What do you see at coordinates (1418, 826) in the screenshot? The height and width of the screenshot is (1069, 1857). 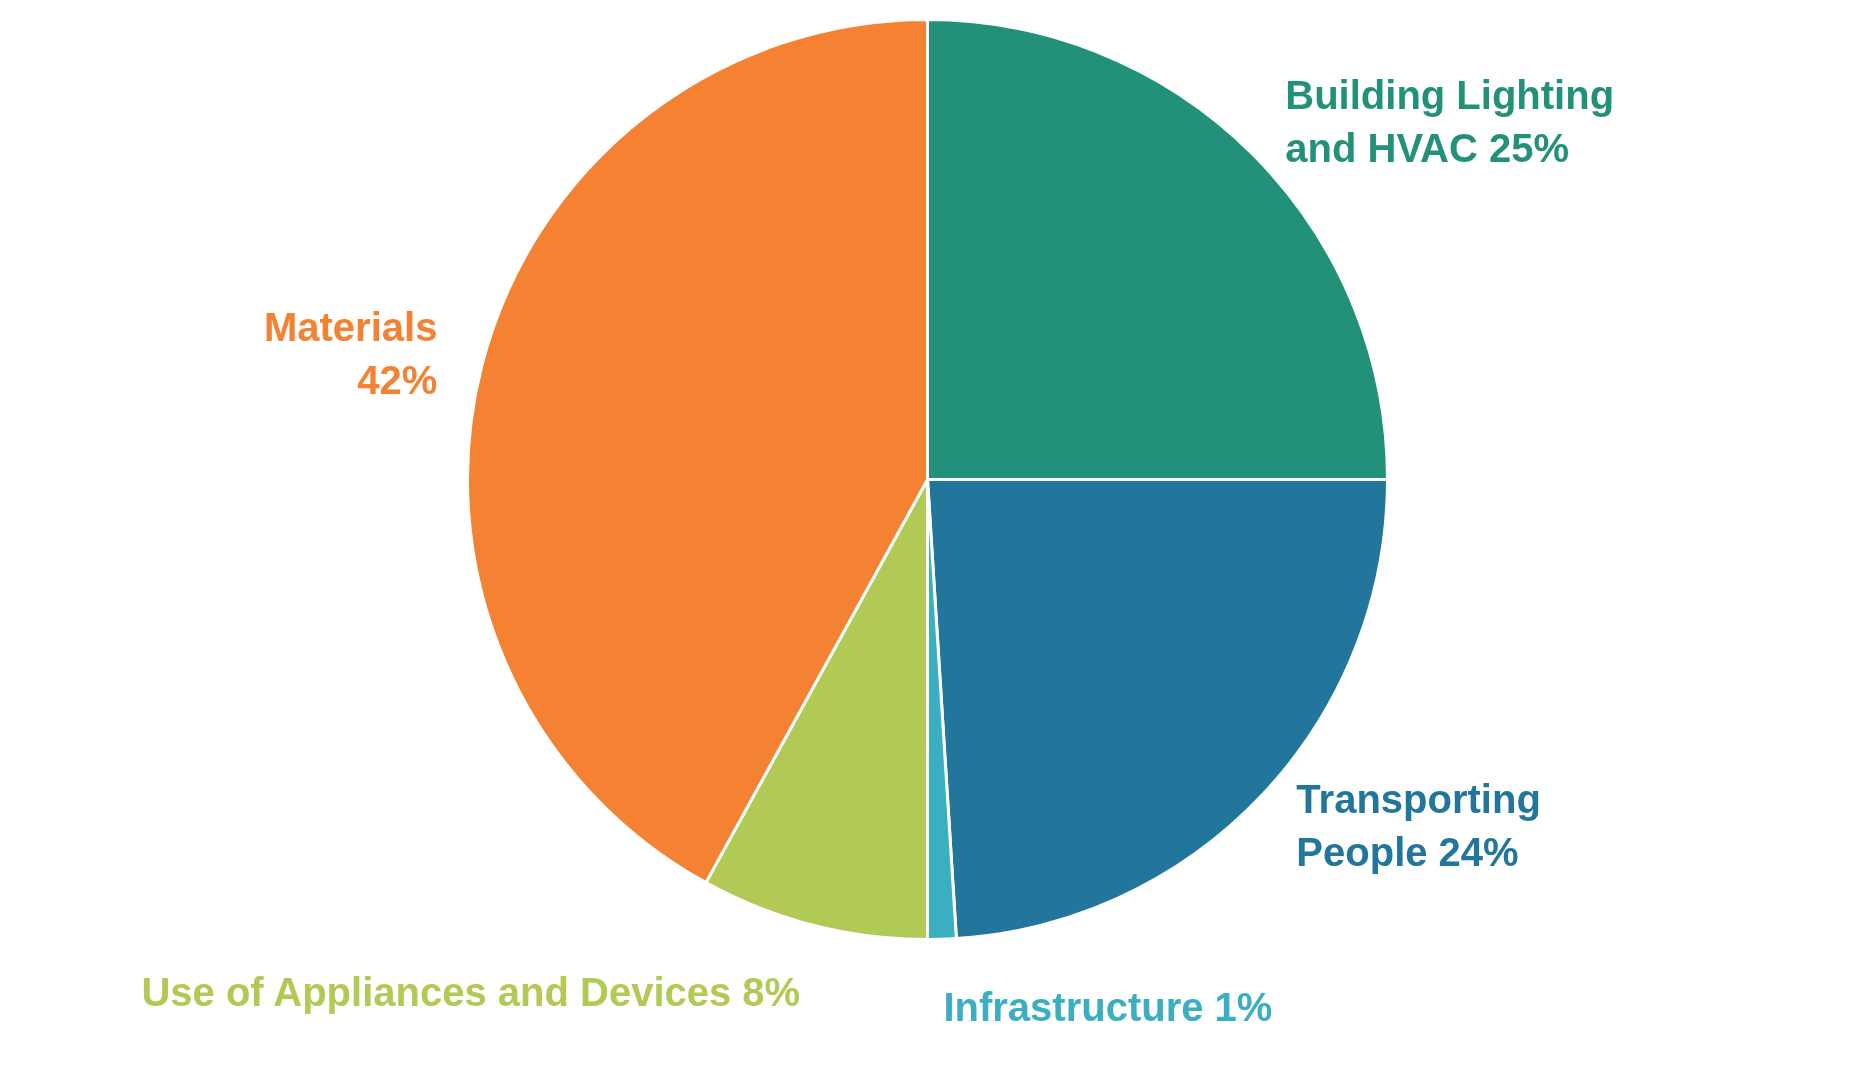 I see `slice-label: Transporting People 24%` at bounding box center [1418, 826].